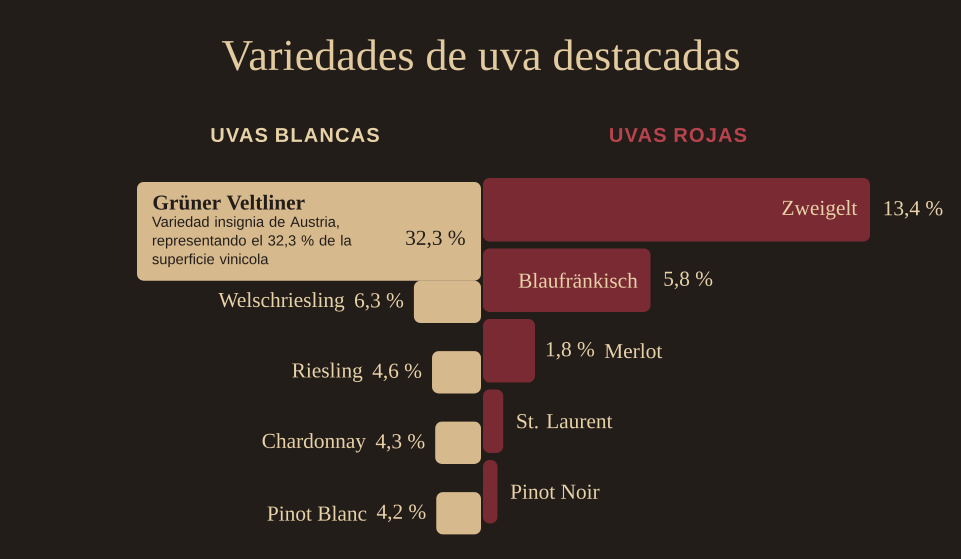  What do you see at coordinates (578, 280) in the screenshot?
I see `category-label: Blaufränkisch` at bounding box center [578, 280].